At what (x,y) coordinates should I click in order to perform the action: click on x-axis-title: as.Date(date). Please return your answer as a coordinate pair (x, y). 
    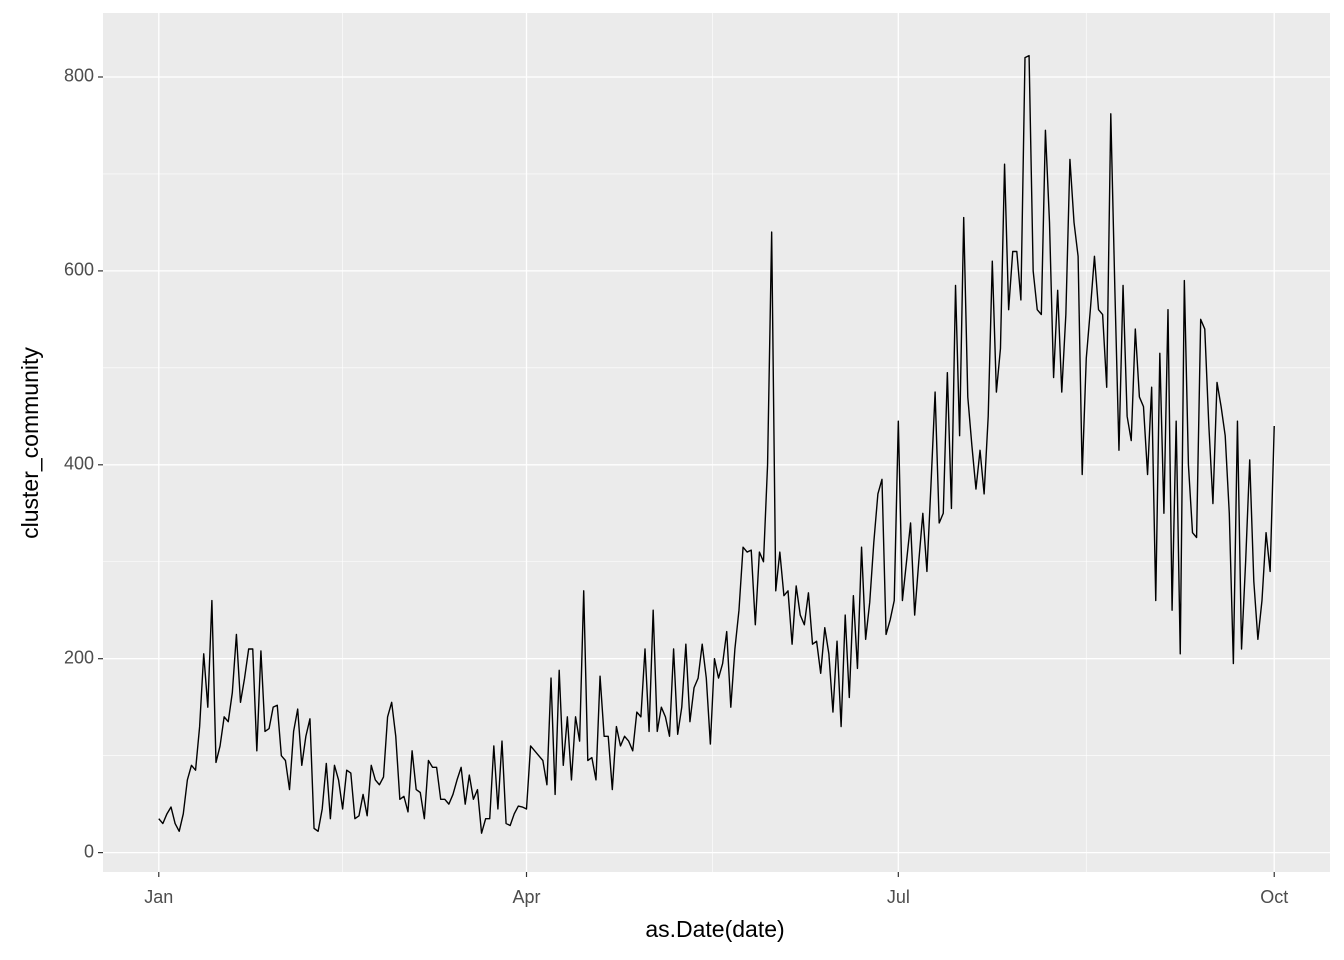
    Looking at the image, I should click on (714, 929).